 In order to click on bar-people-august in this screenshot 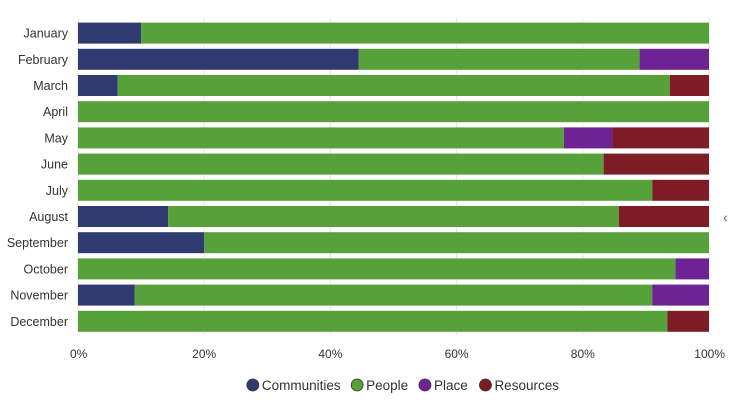, I will do `click(393, 216)`.